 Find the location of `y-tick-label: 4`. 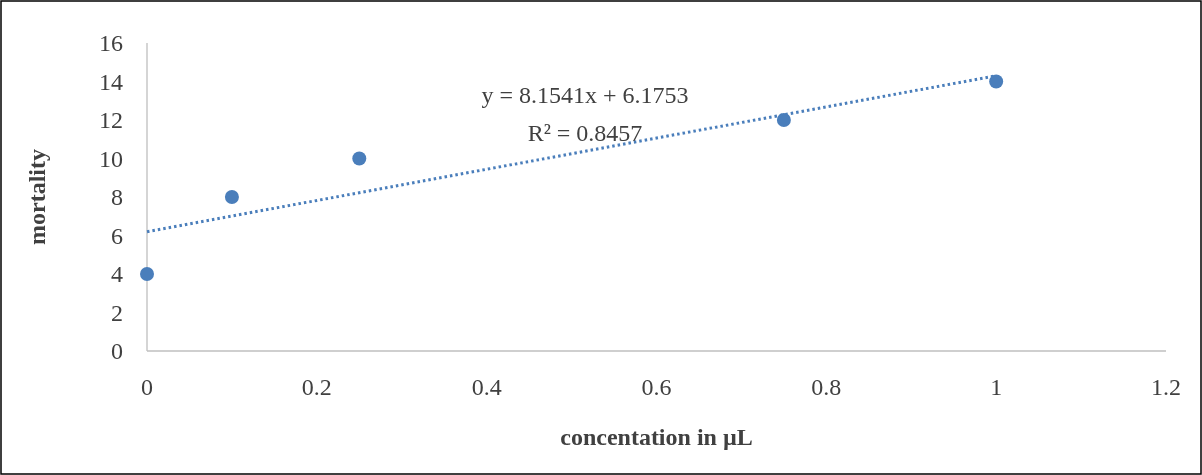

y-tick-label: 4 is located at coordinates (117, 274).